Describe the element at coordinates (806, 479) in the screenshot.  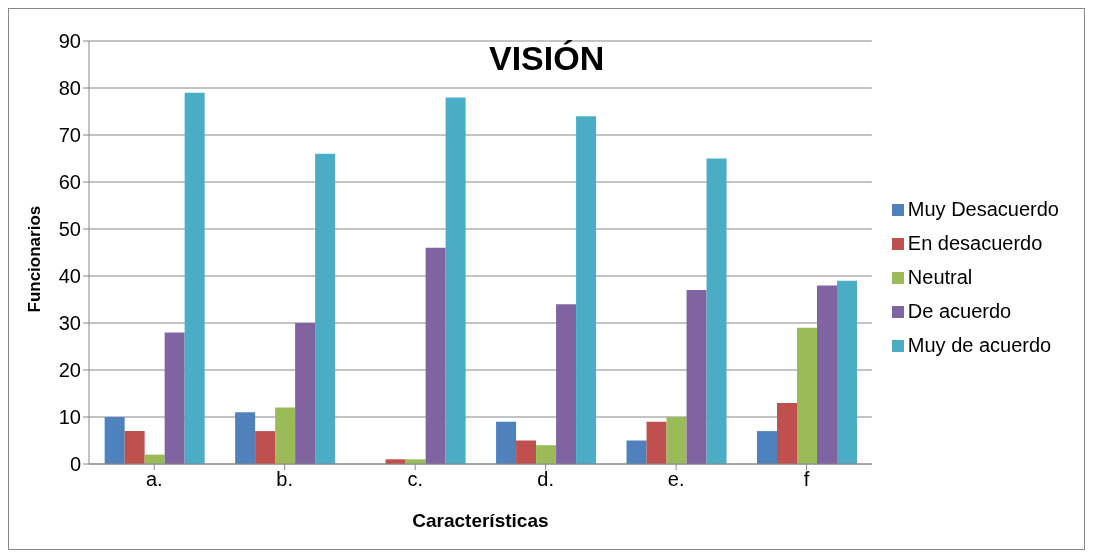
I see `x-tick-label: f` at that location.